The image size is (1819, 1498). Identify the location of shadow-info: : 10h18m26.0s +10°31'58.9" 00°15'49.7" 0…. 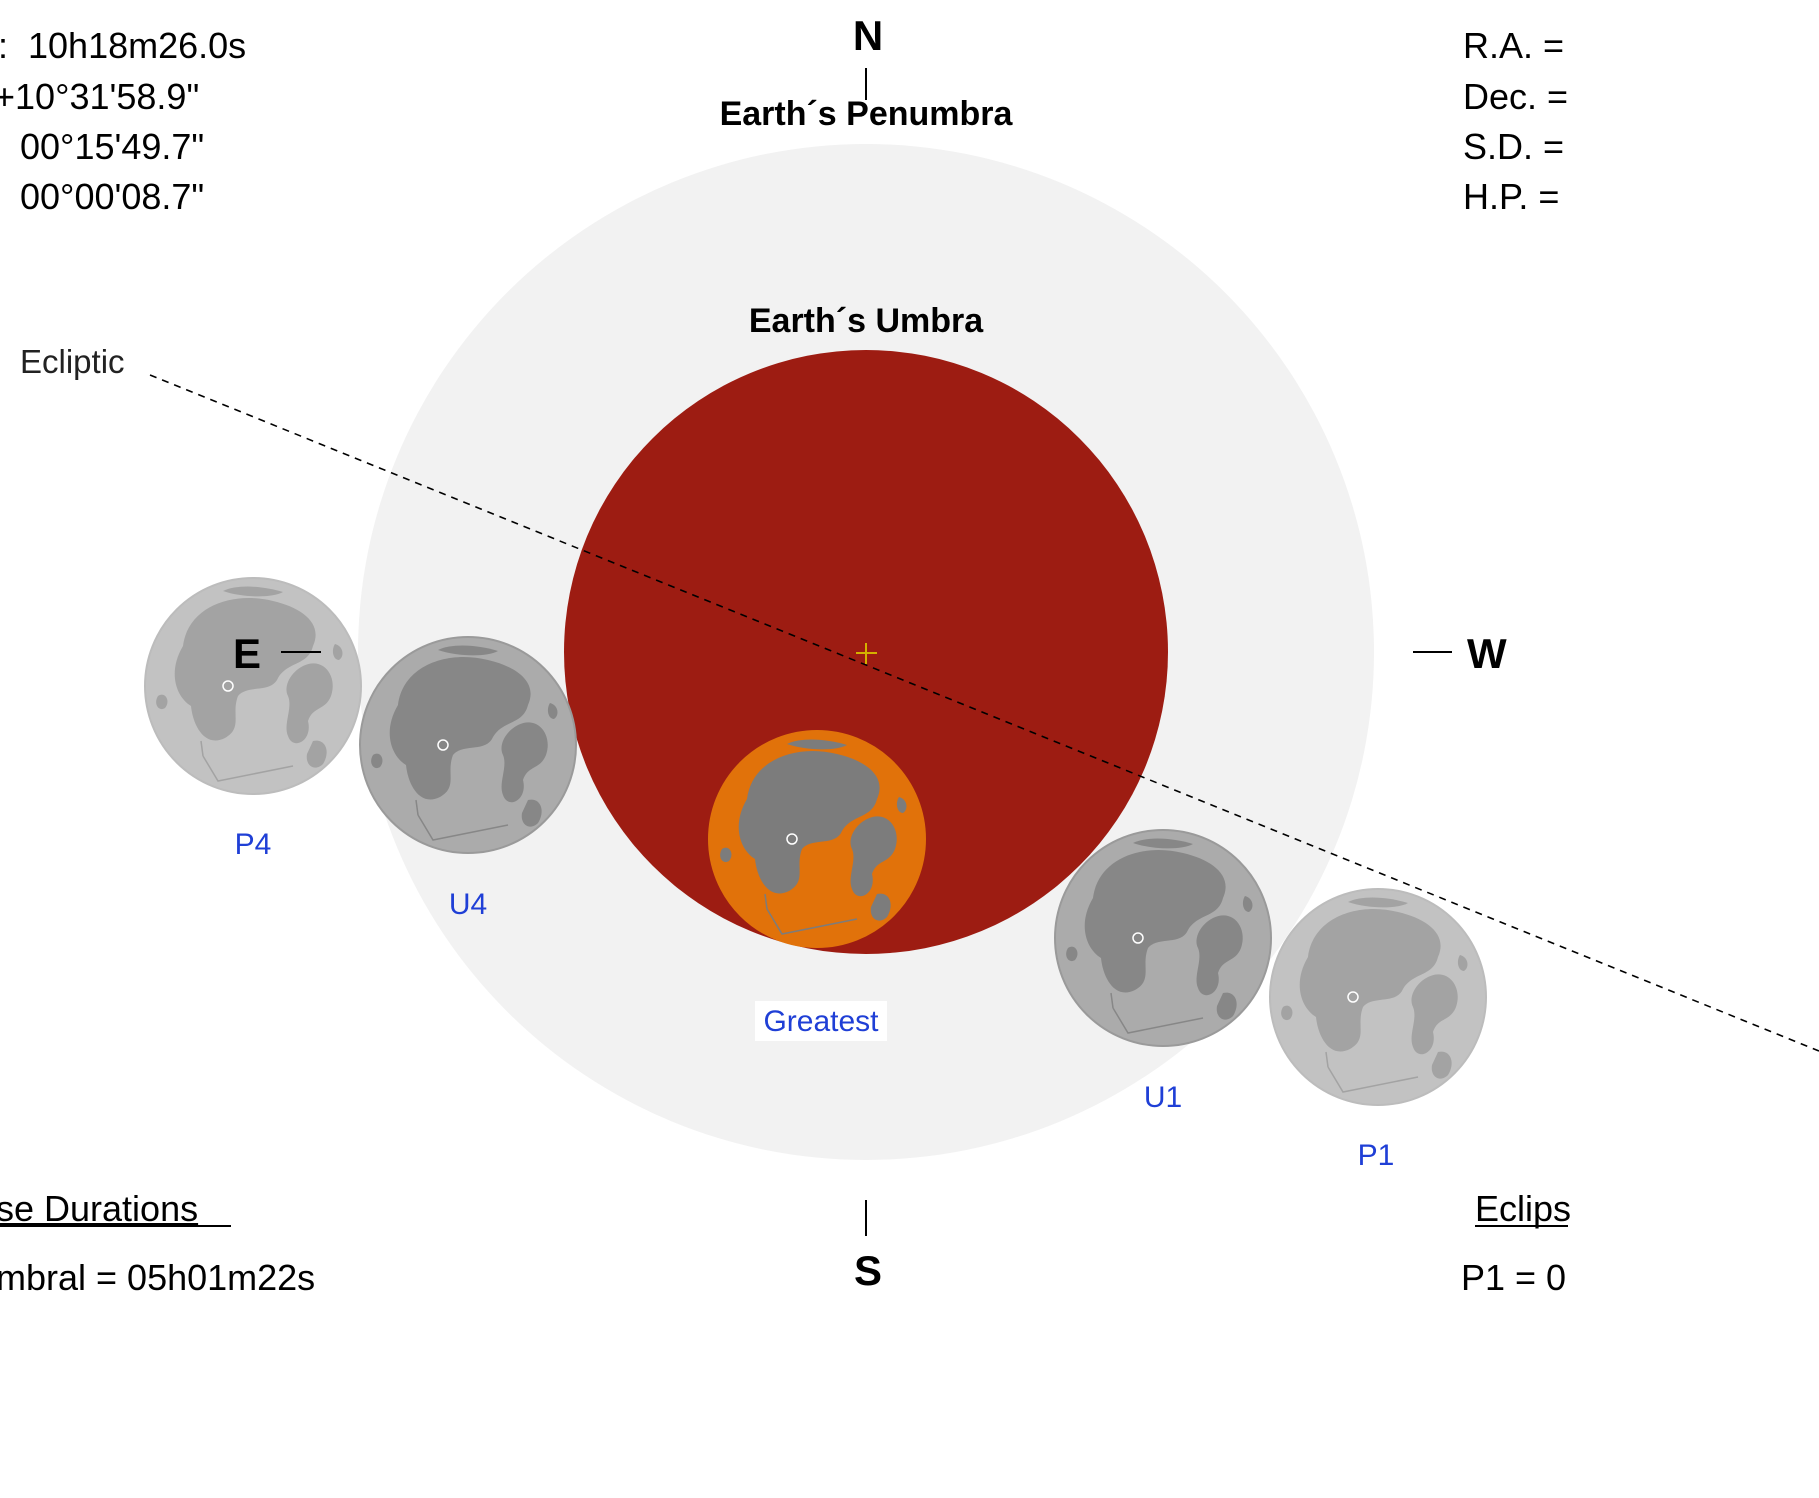
(123, 121).